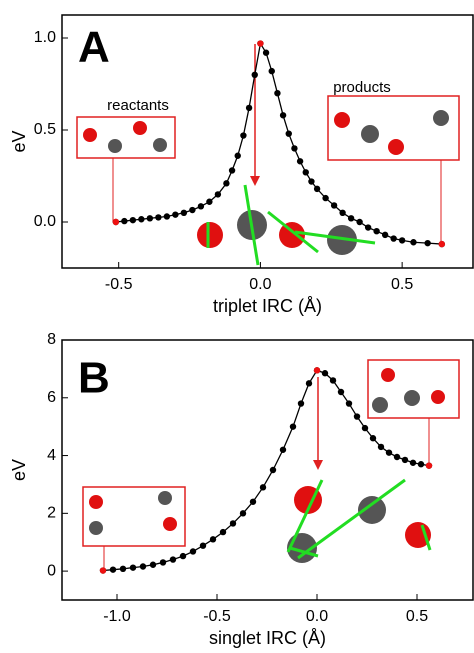  I want to click on annotation: products, so click(362, 87).